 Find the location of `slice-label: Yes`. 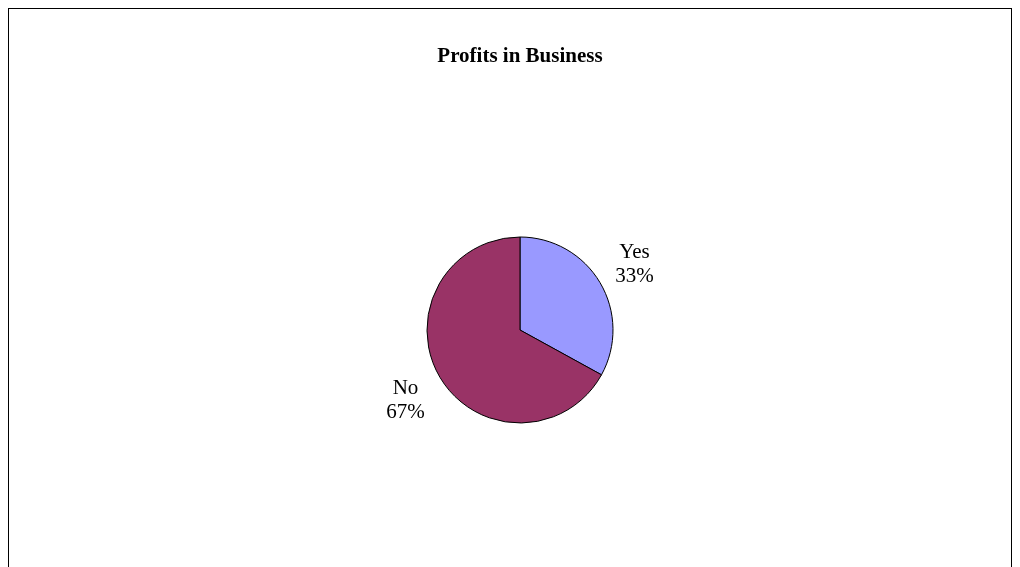

slice-label: Yes is located at coordinates (634, 251).